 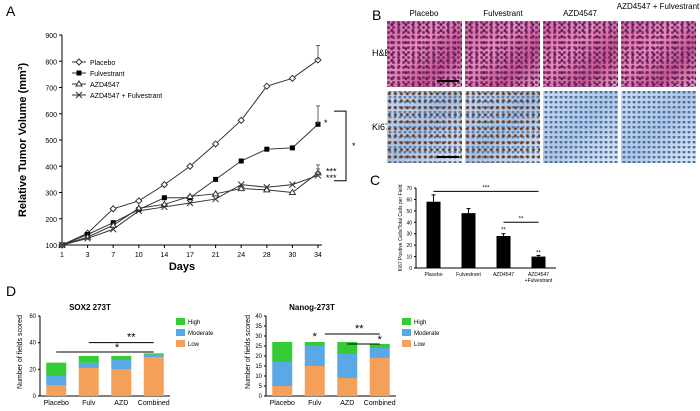 What do you see at coordinates (51, 220) in the screenshot?
I see `y-tick-label: 200` at bounding box center [51, 220].